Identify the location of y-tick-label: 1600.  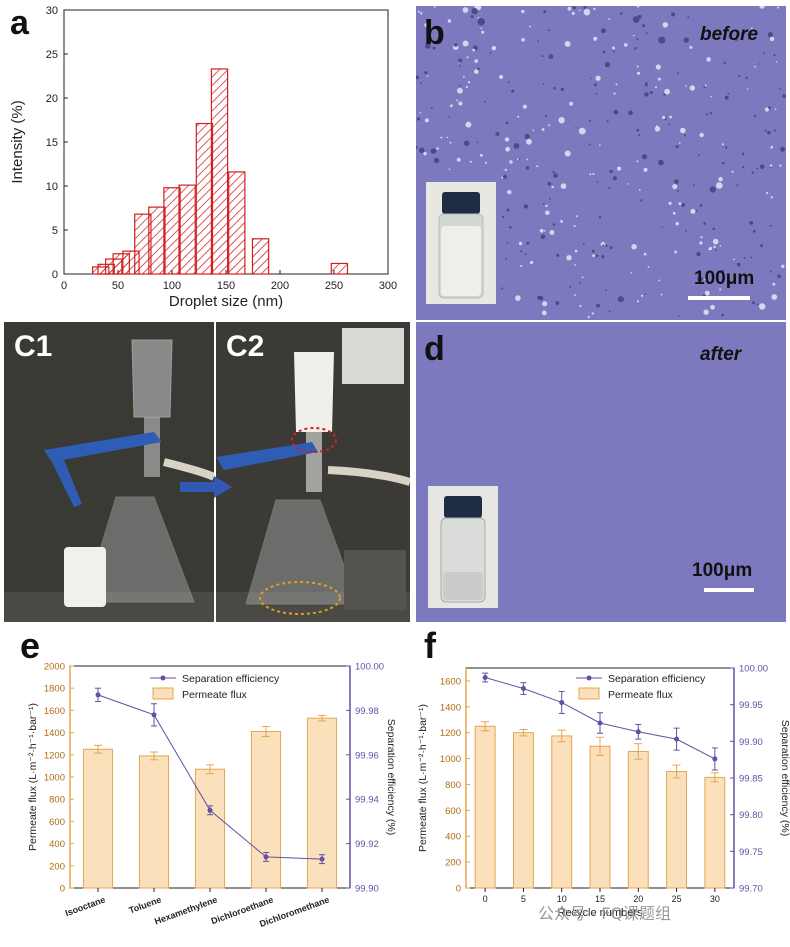
(54, 711).